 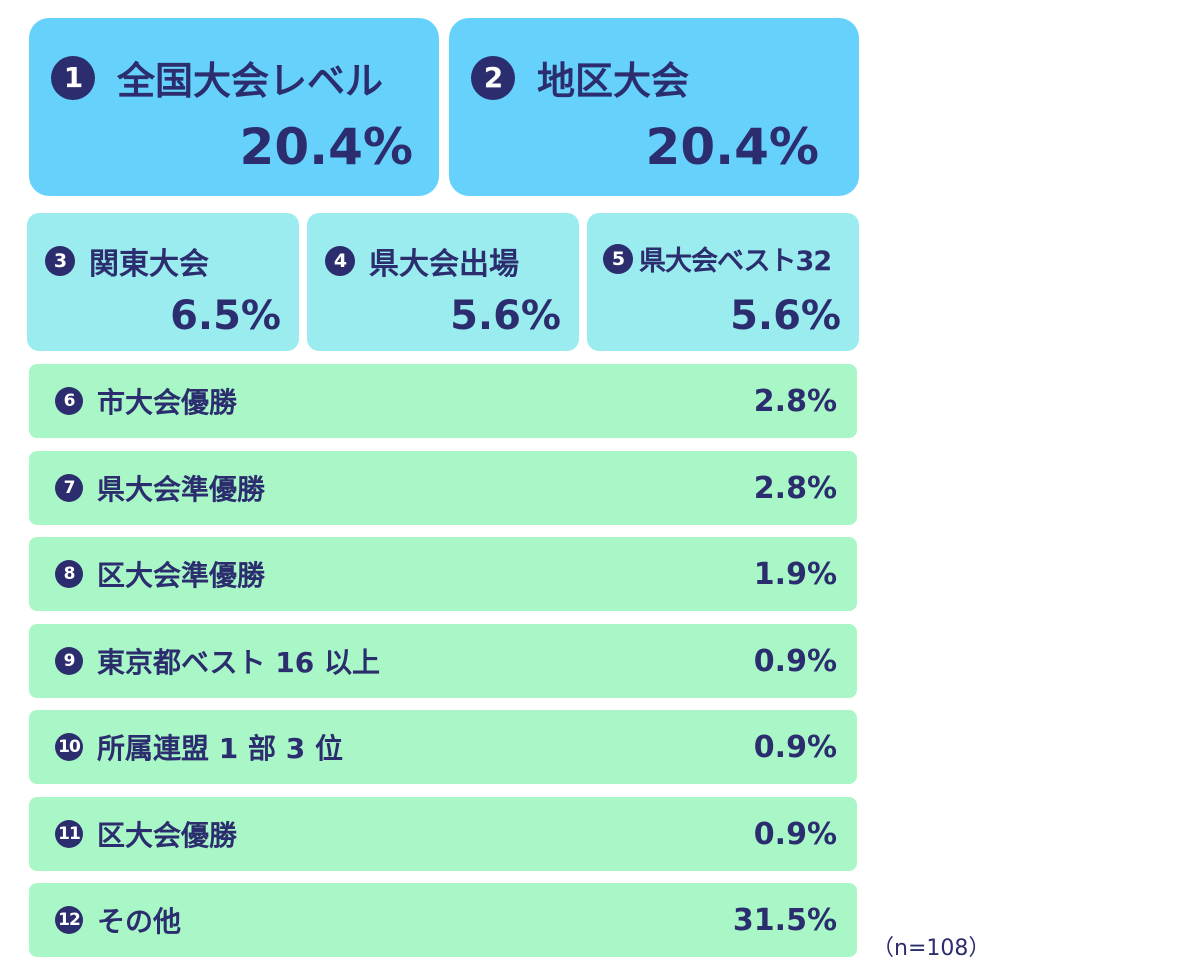 I want to click on number-badge: 6, so click(x=69, y=401).